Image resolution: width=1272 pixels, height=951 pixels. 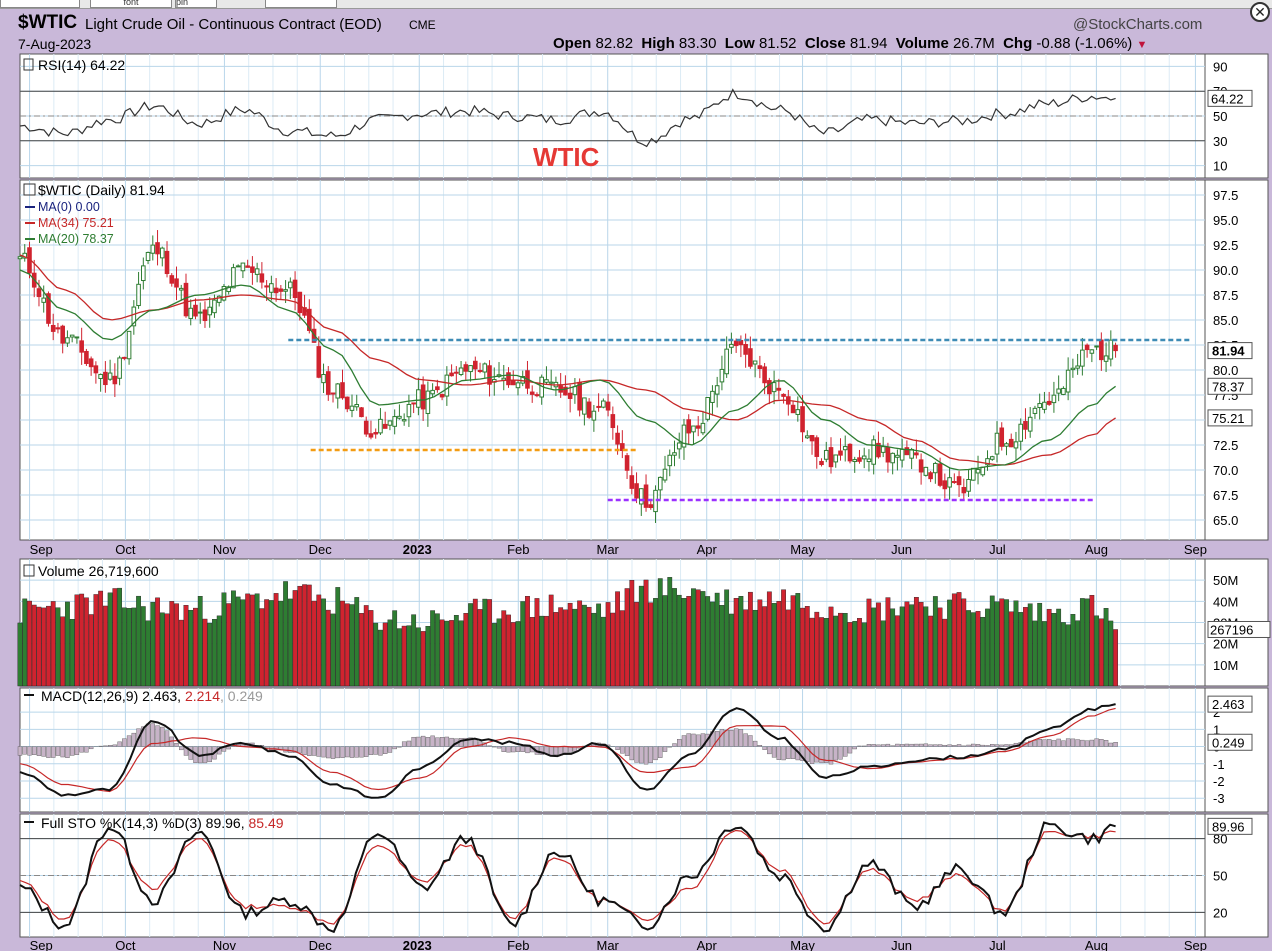 What do you see at coordinates (1220, 912) in the screenshot?
I see `stochastic-y-tick: 20` at bounding box center [1220, 912].